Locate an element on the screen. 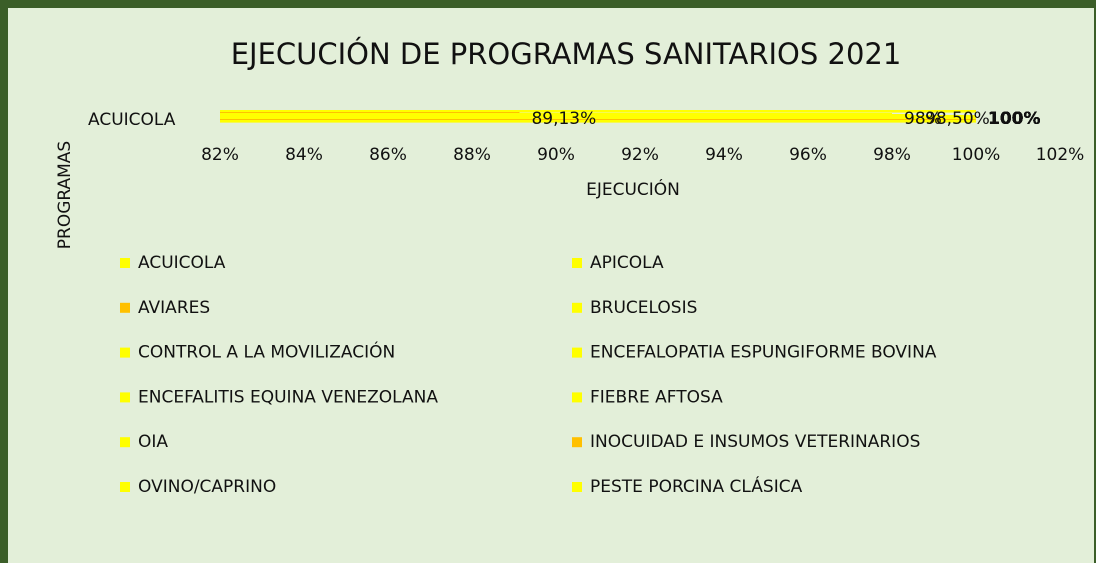 This screenshot has width=1102, height=563. legend-label: PESTE PORCINA CLÁSICA is located at coordinates (696, 486).